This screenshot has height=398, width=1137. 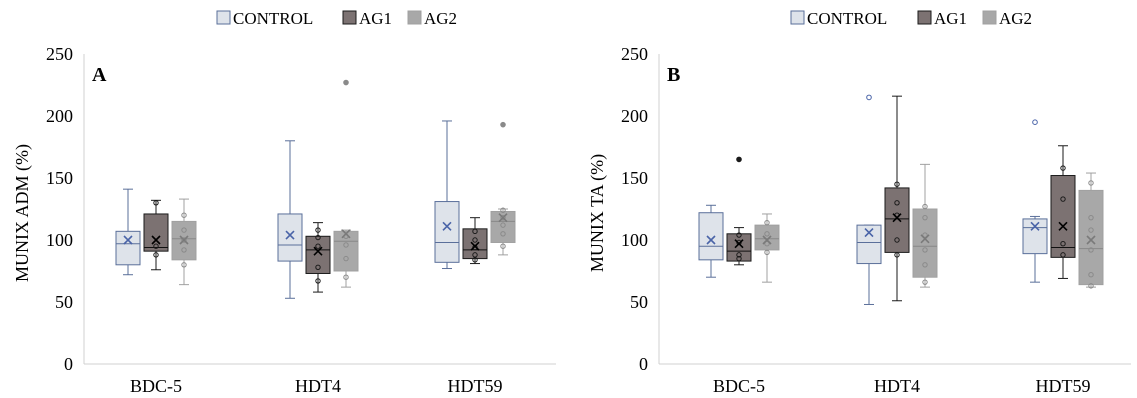 What do you see at coordinates (634, 54) in the screenshot?
I see `y-tick-label: 250` at bounding box center [634, 54].